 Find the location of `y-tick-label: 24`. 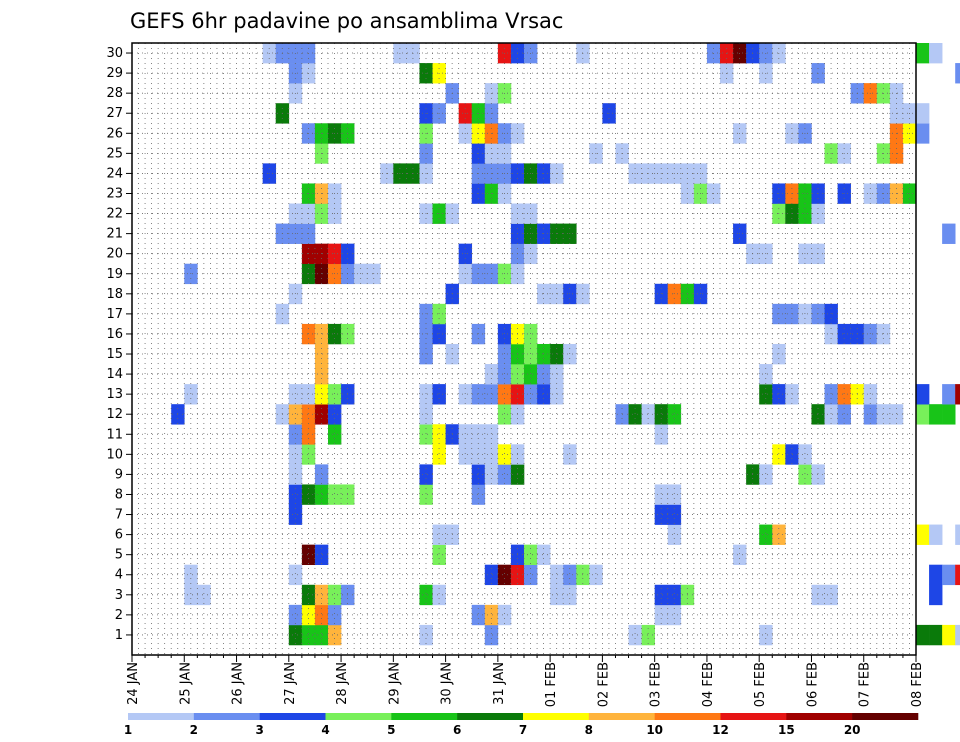

y-tick-label: 24 is located at coordinates (114, 173).